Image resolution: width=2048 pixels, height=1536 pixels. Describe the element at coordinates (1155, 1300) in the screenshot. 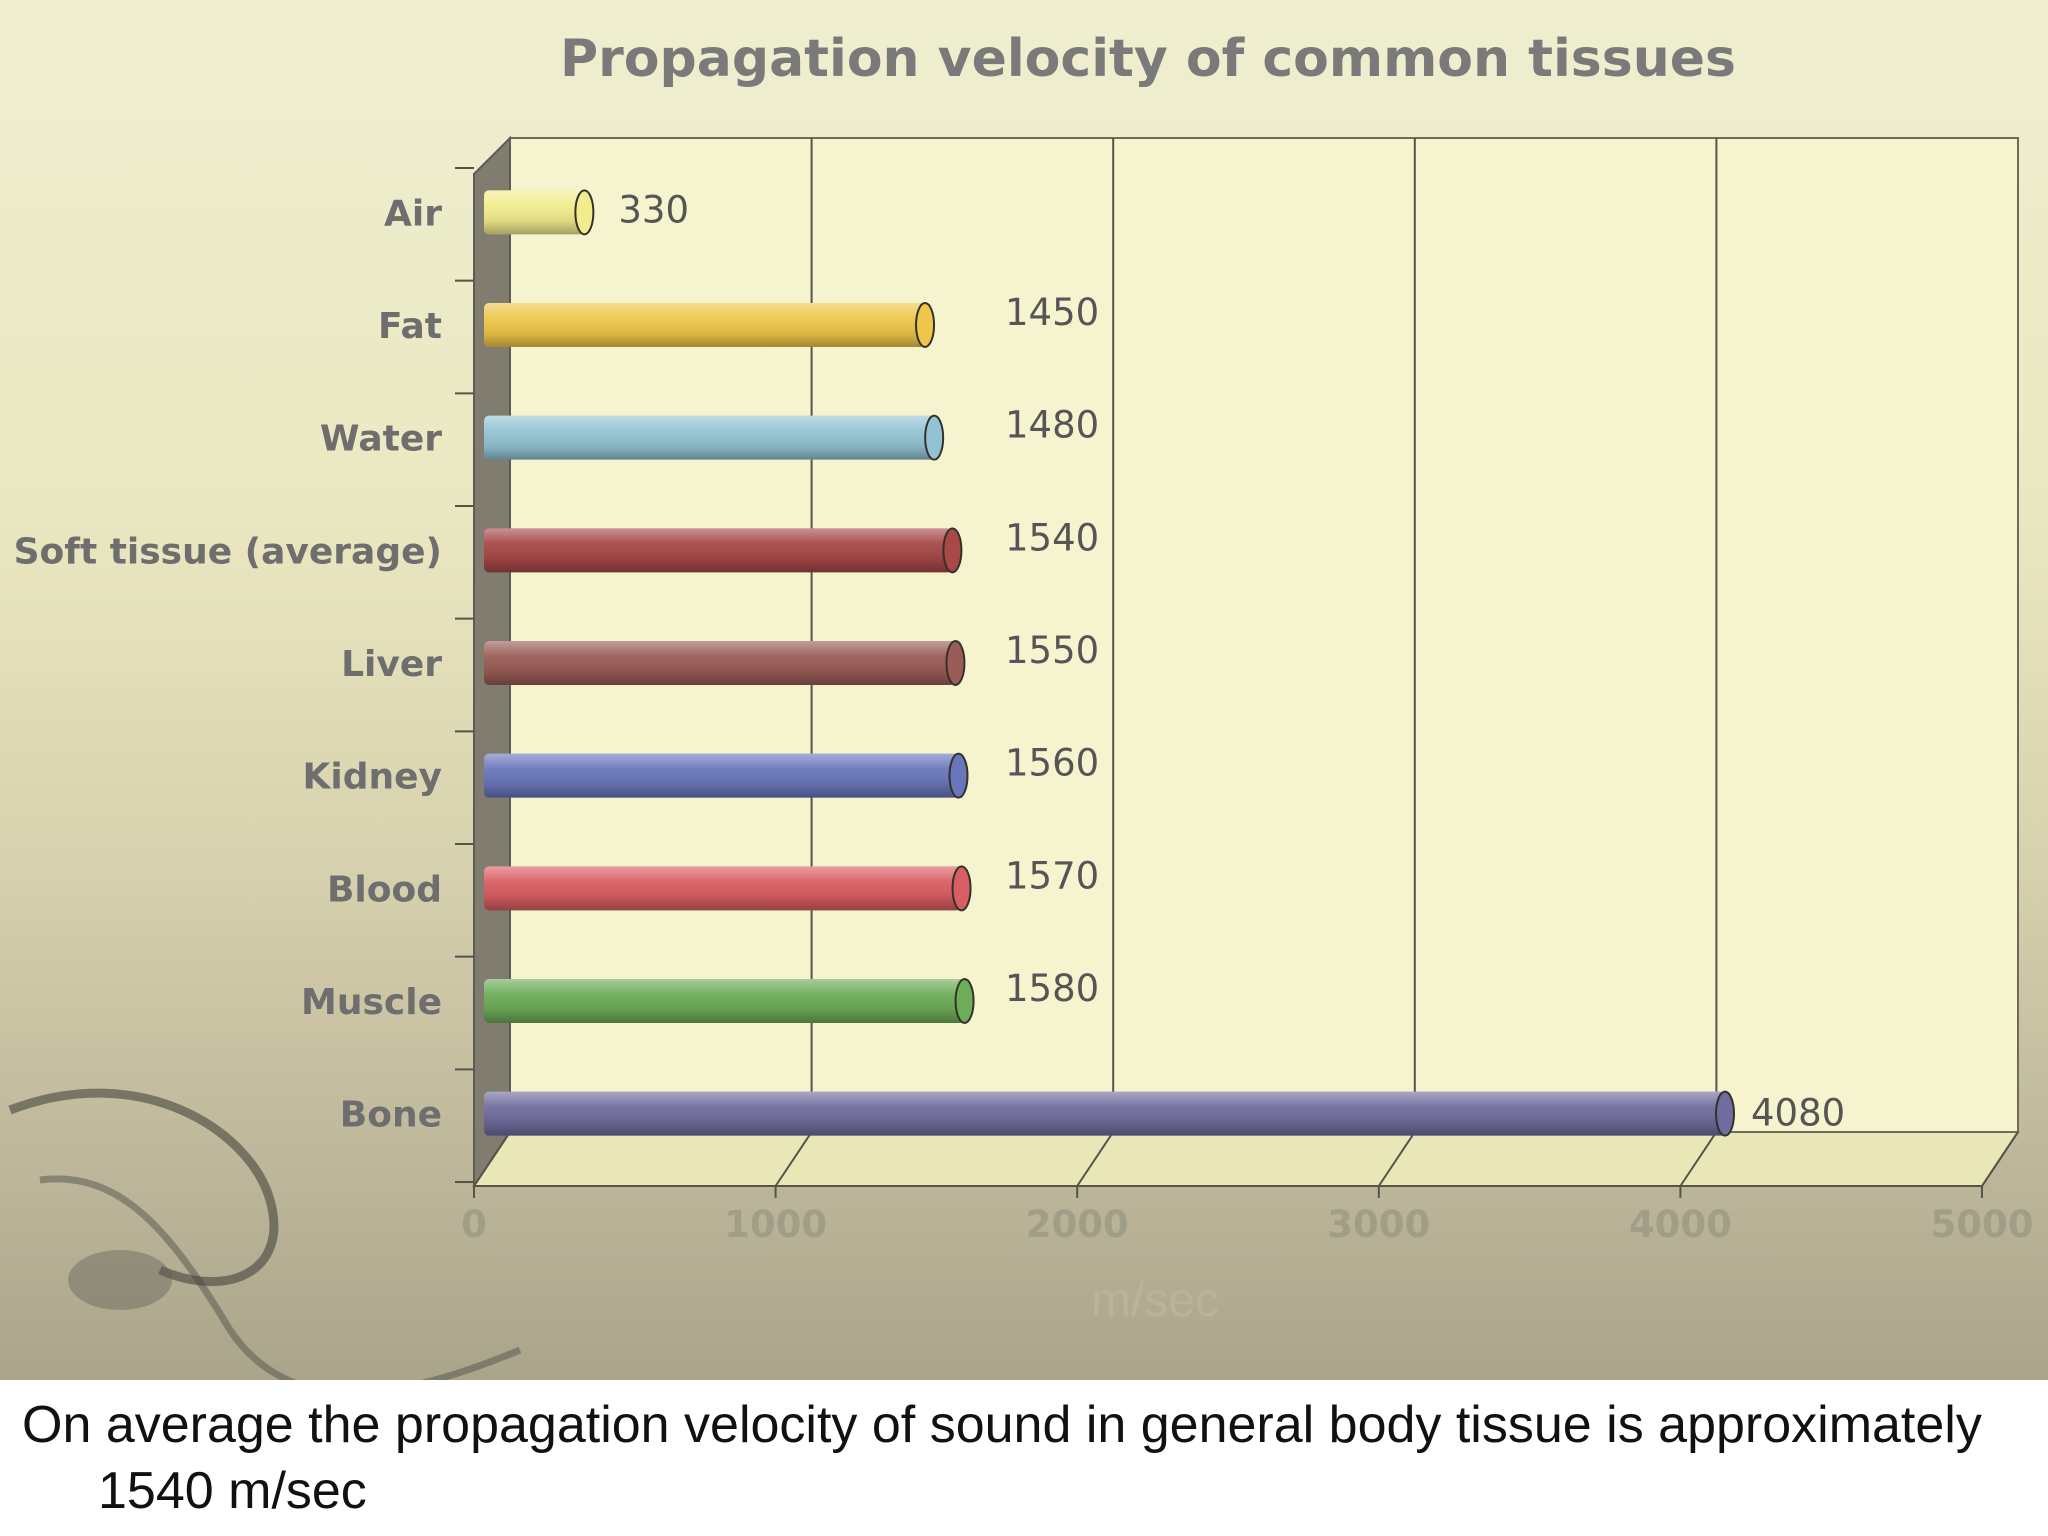

I see `x-axis-title: m/sec` at that location.